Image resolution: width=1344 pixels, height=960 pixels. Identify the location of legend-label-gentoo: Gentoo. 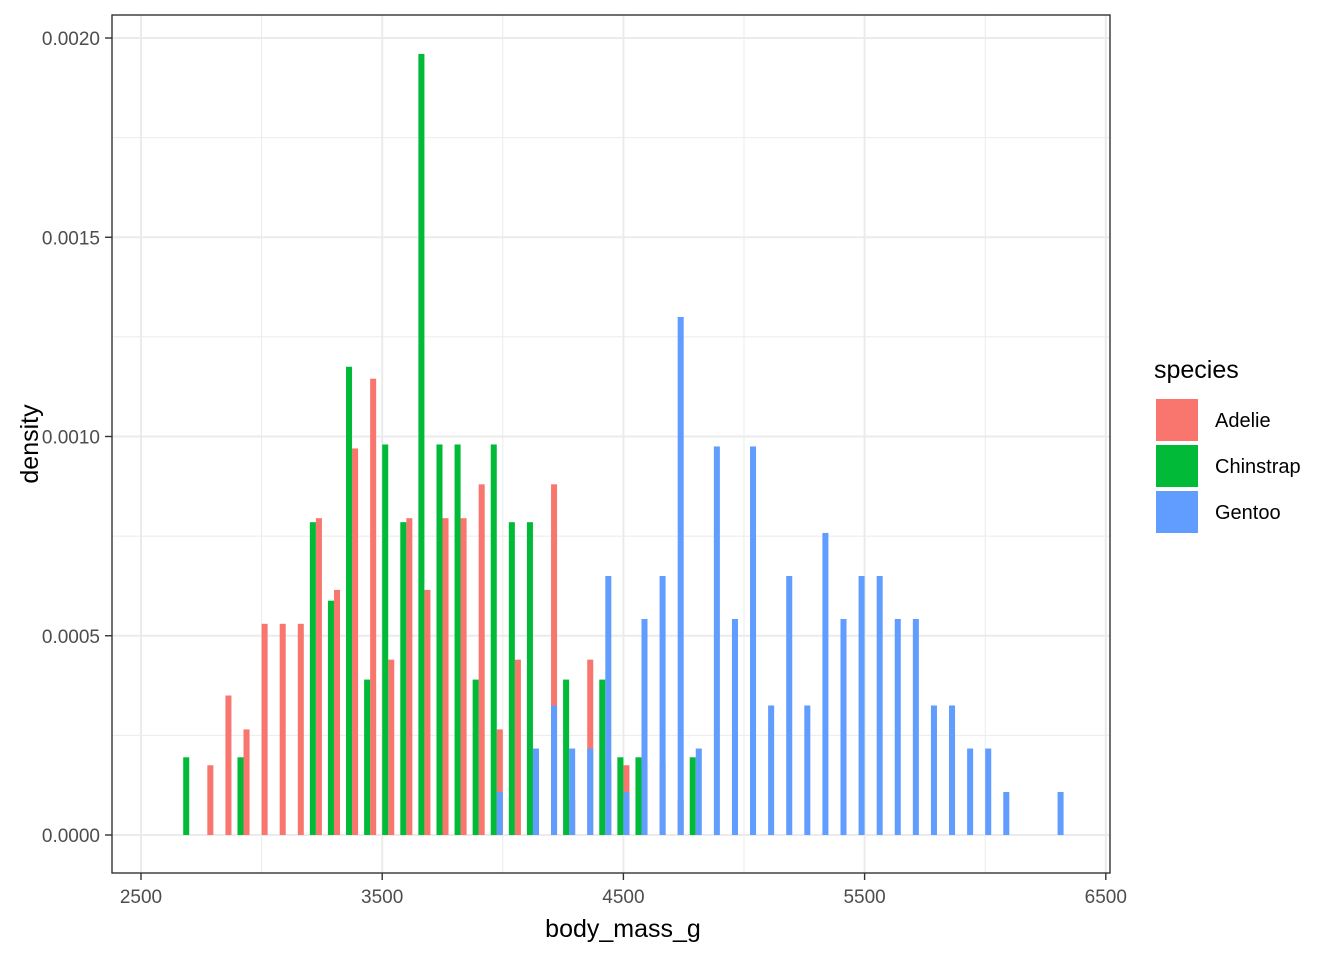
(1248, 513).